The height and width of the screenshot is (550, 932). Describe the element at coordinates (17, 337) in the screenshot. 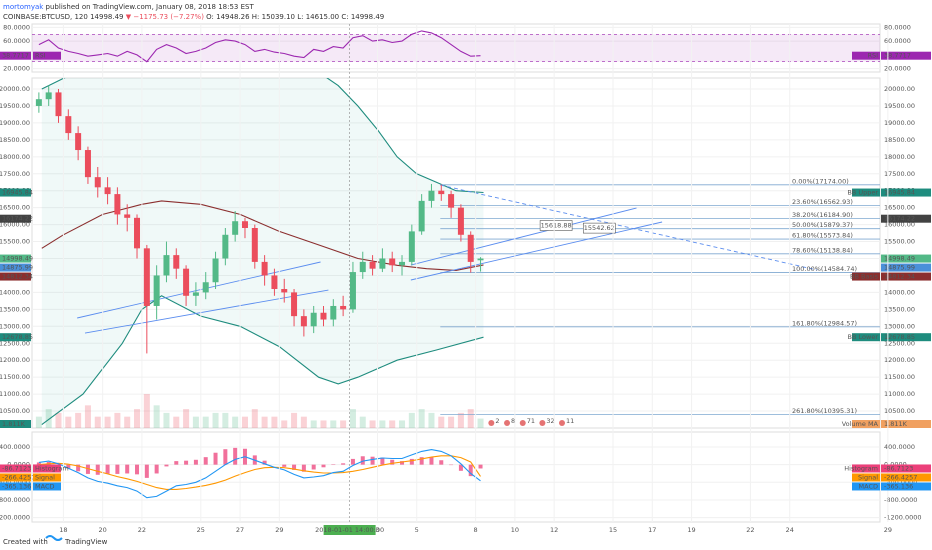

I see `badge-value: 12678.85` at that location.